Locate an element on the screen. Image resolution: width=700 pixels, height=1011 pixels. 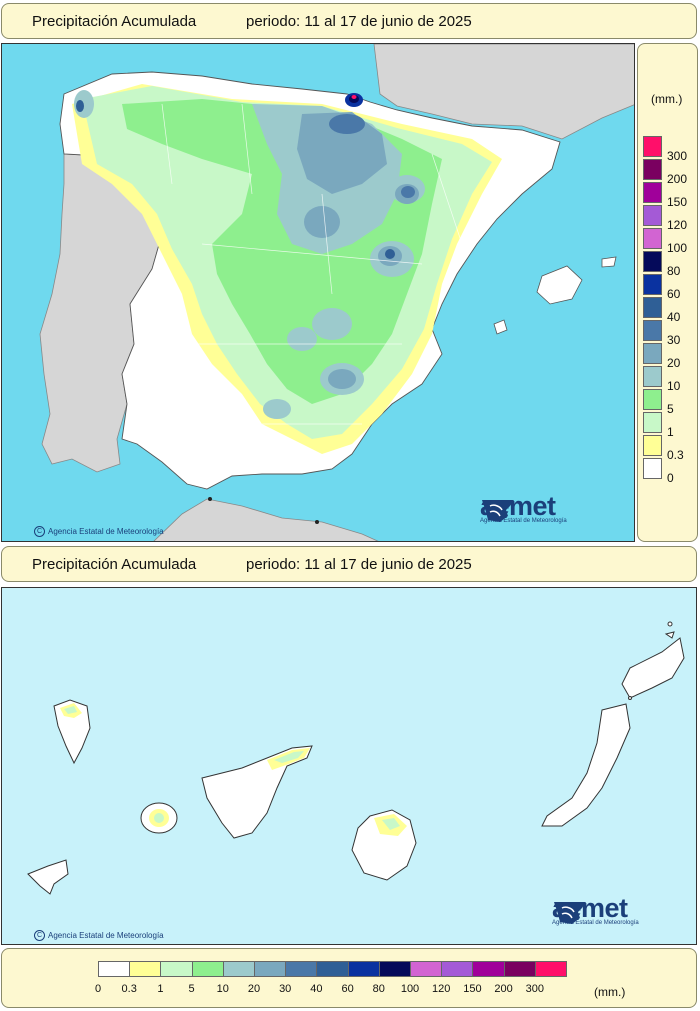
legend-class-row: 1 is located at coordinates (658, 425).